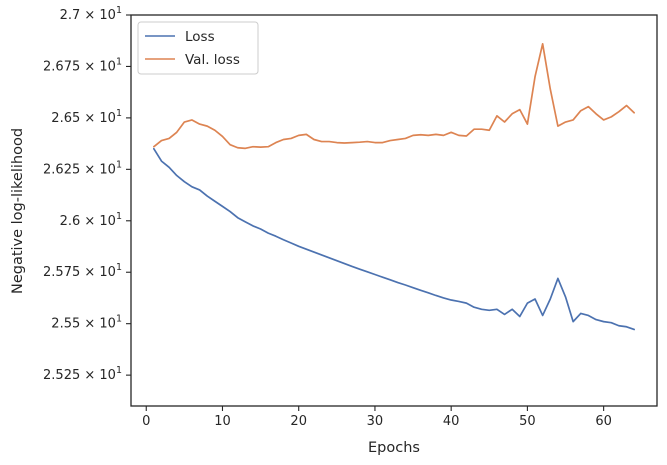 This screenshot has height=465, width=667. I want to click on y-tick-label: 2.625 × 10¹, so click(82, 168).